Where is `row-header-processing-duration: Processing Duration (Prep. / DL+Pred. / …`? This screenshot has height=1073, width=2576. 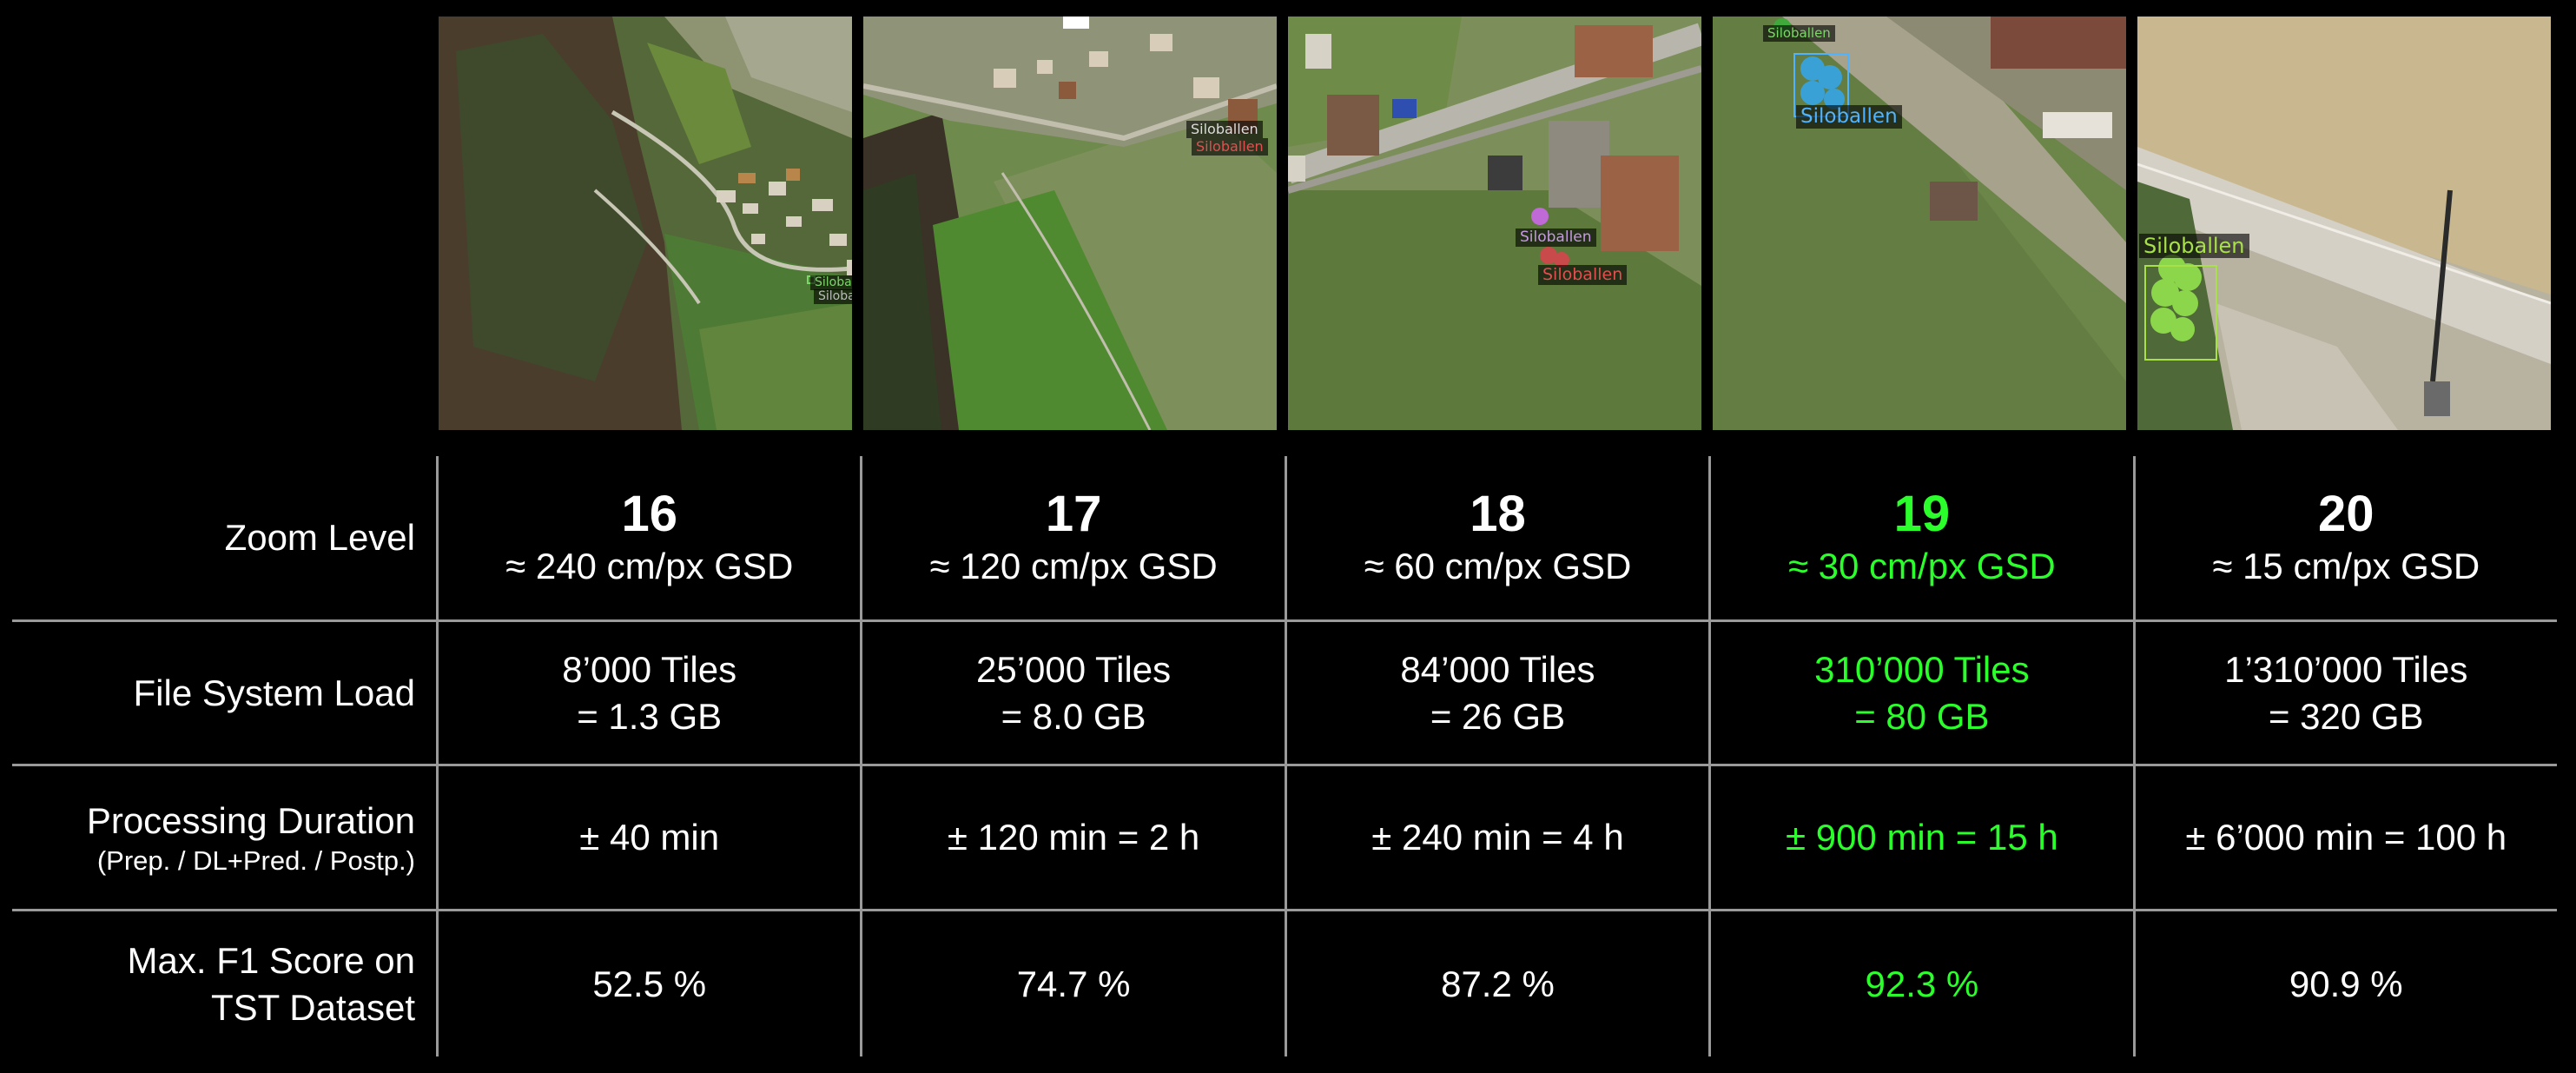
row-header-processing-duration: Processing Duration (Prep. / DL+Pred. / … is located at coordinates (224, 837).